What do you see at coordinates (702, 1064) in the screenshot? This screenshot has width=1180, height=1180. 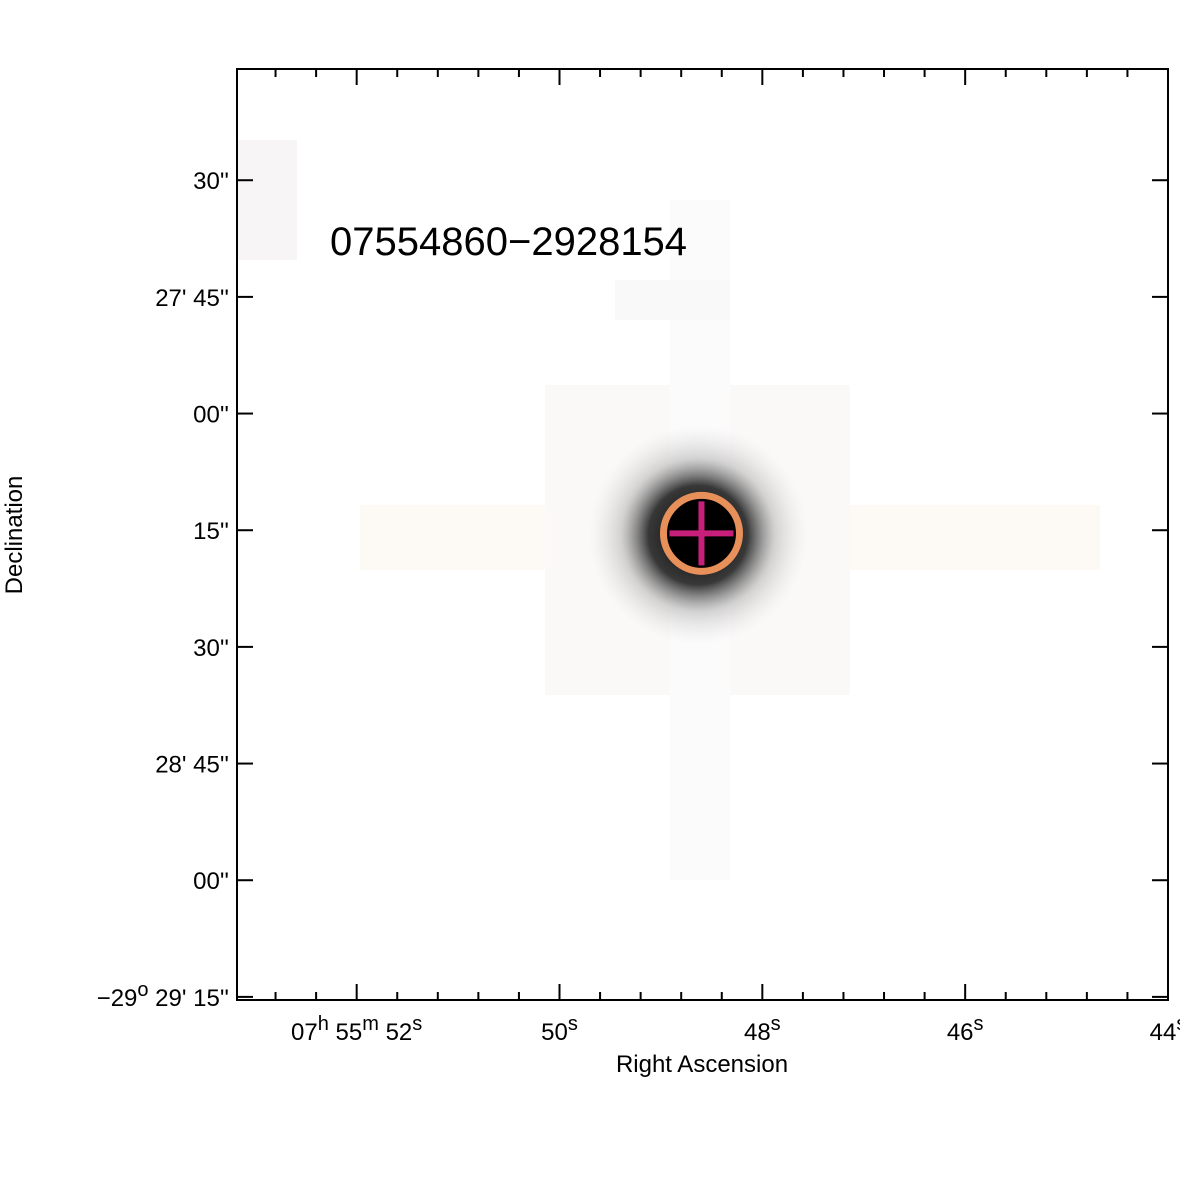 I see `x-axis-label: Right Ascension` at bounding box center [702, 1064].